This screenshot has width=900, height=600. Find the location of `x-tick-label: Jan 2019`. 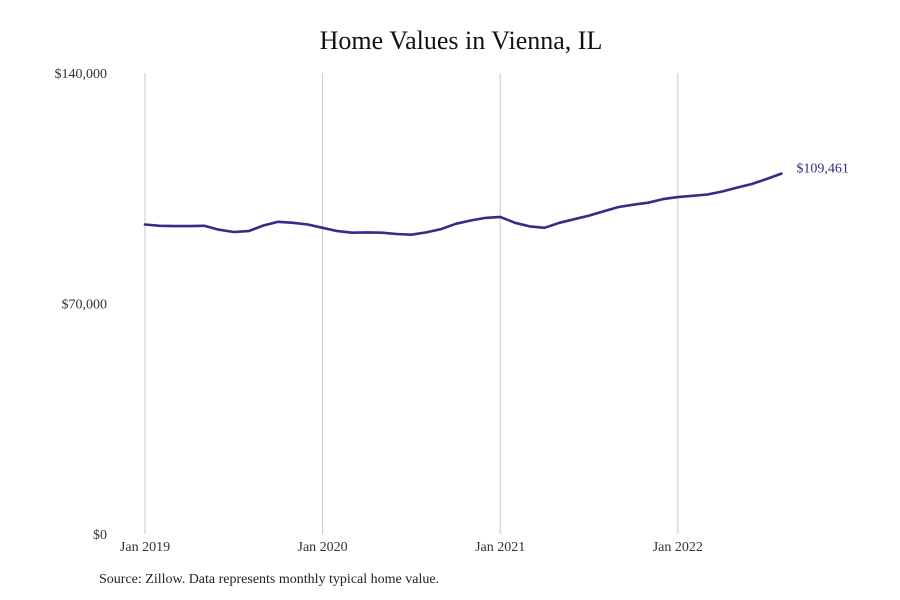

x-tick-label: Jan 2019 is located at coordinates (145, 547).